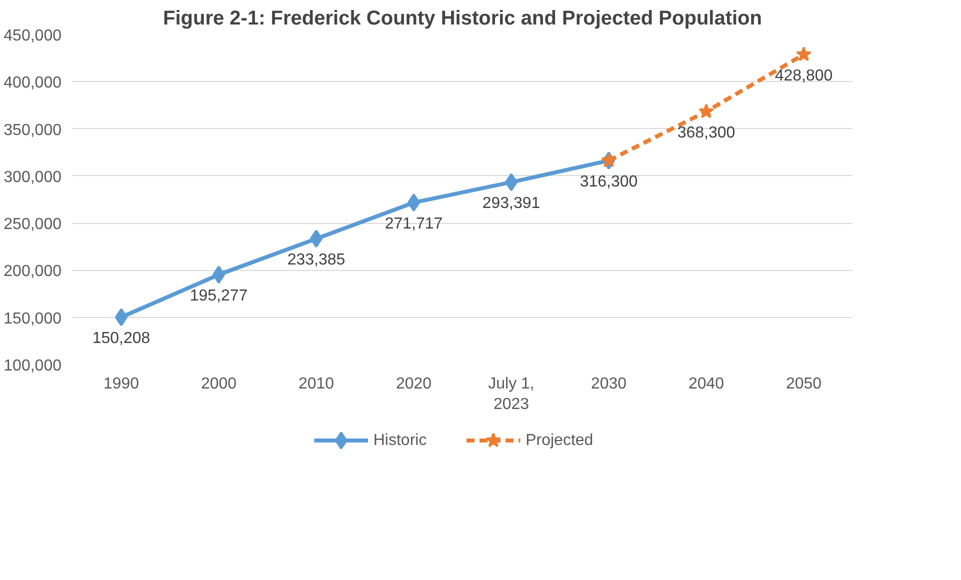 Image resolution: width=961 pixels, height=580 pixels. I want to click on y-tick-label: 250,000, so click(33, 225).